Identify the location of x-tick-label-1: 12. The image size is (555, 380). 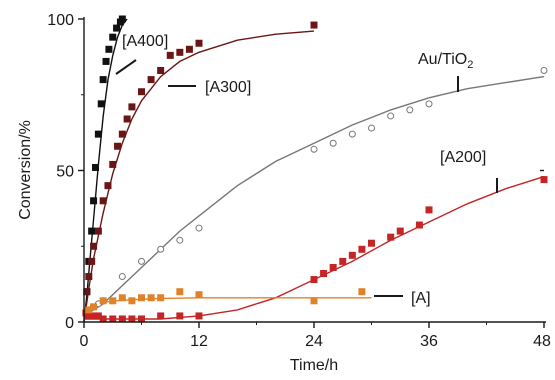
(199, 341).